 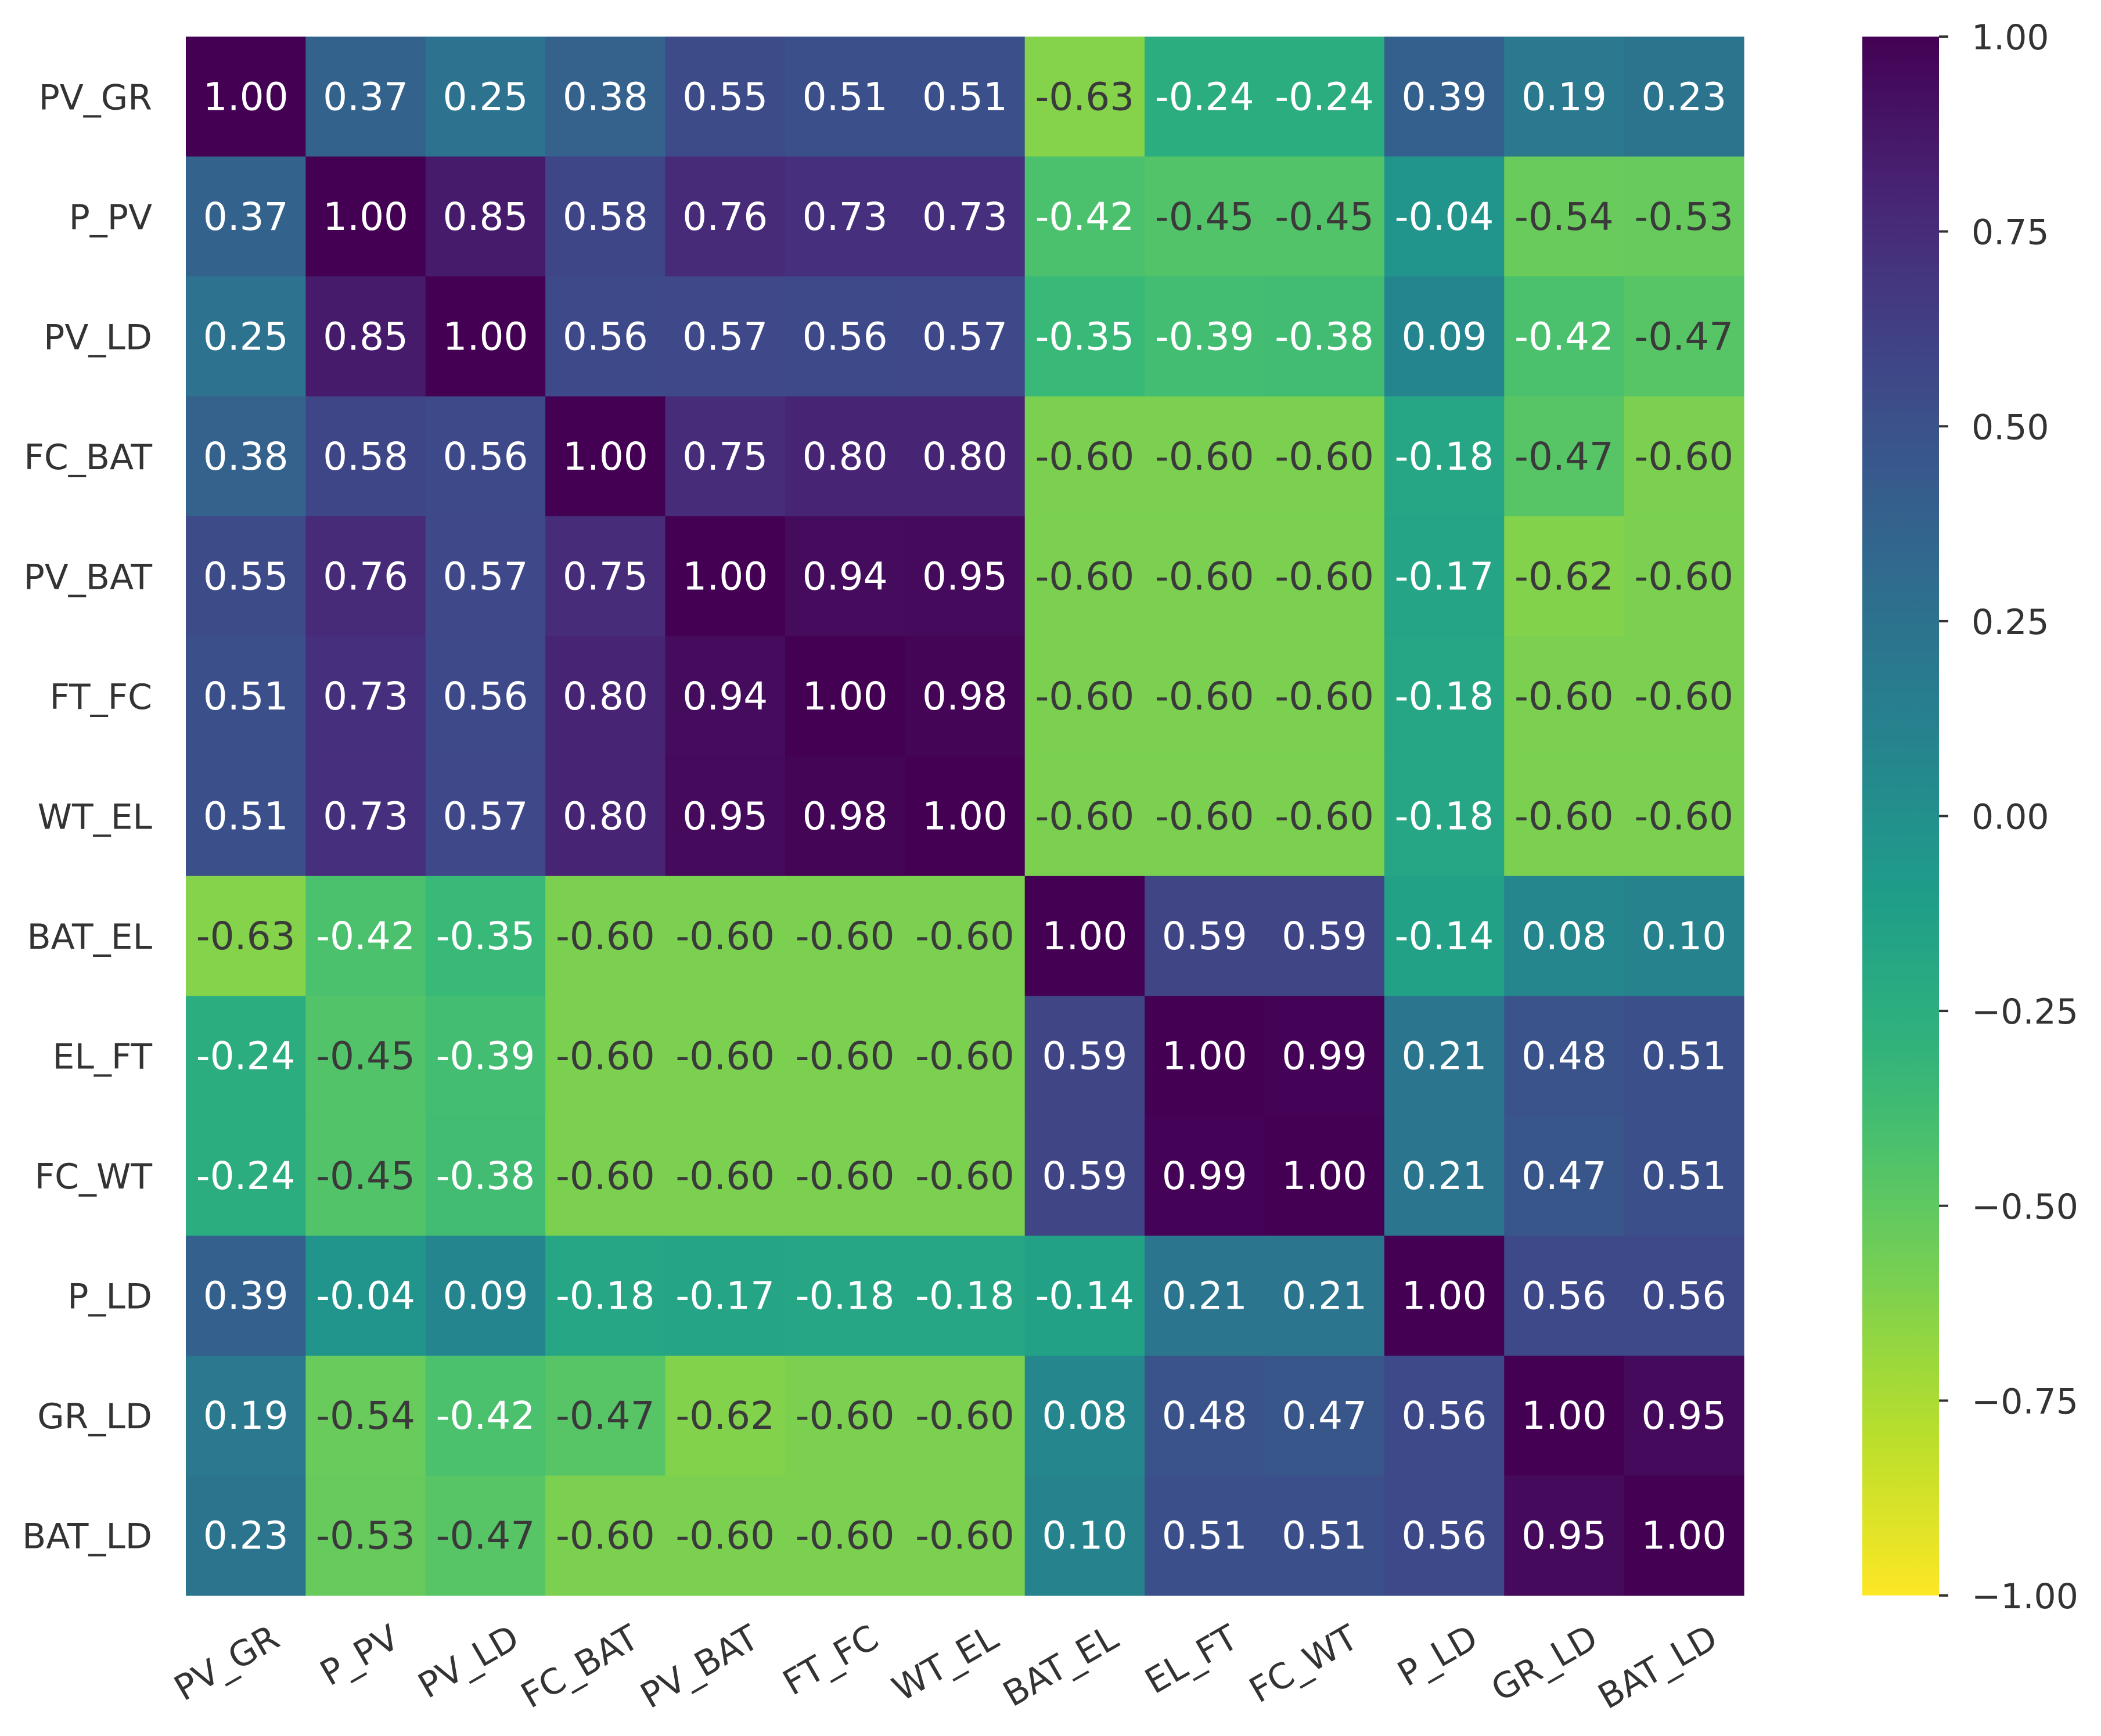 I want to click on cell-annotation: -0.42, so click(x=1564, y=336).